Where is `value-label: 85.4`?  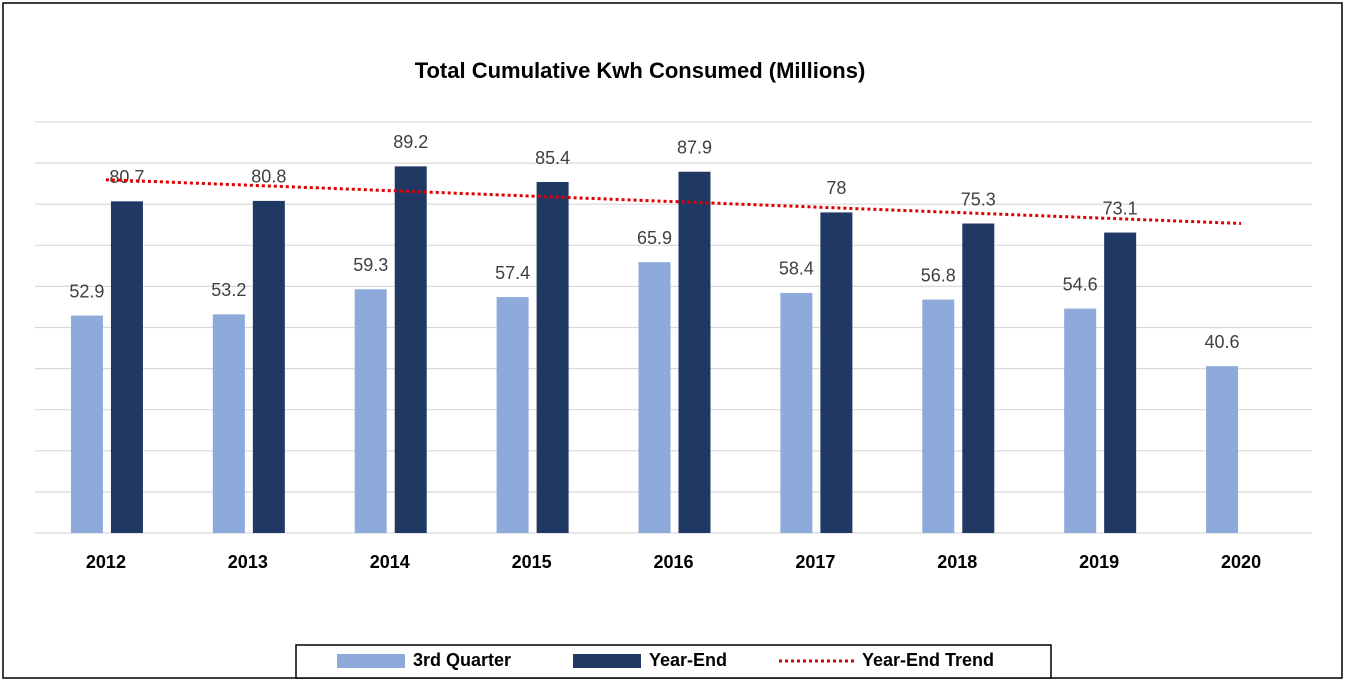 value-label: 85.4 is located at coordinates (552, 158).